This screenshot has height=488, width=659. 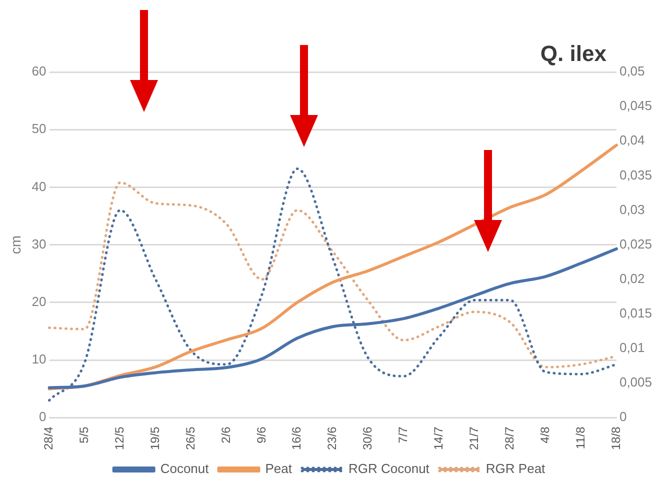 What do you see at coordinates (632, 71) in the screenshot?
I see `y2-tick-label: 0,05` at bounding box center [632, 71].